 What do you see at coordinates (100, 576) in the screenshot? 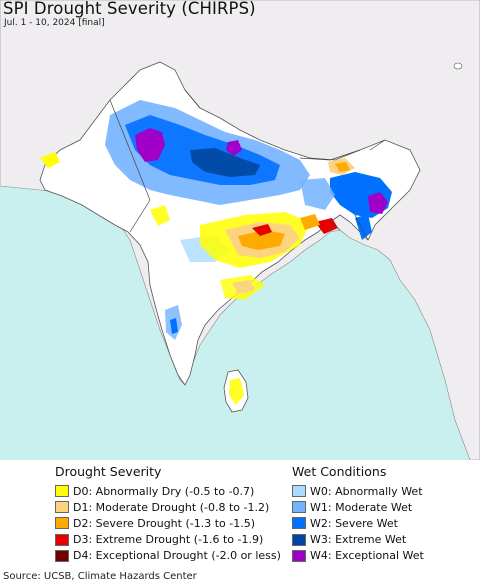
I see `source-credit: Source: UCSB, Climate Hazards Center` at bounding box center [100, 576].